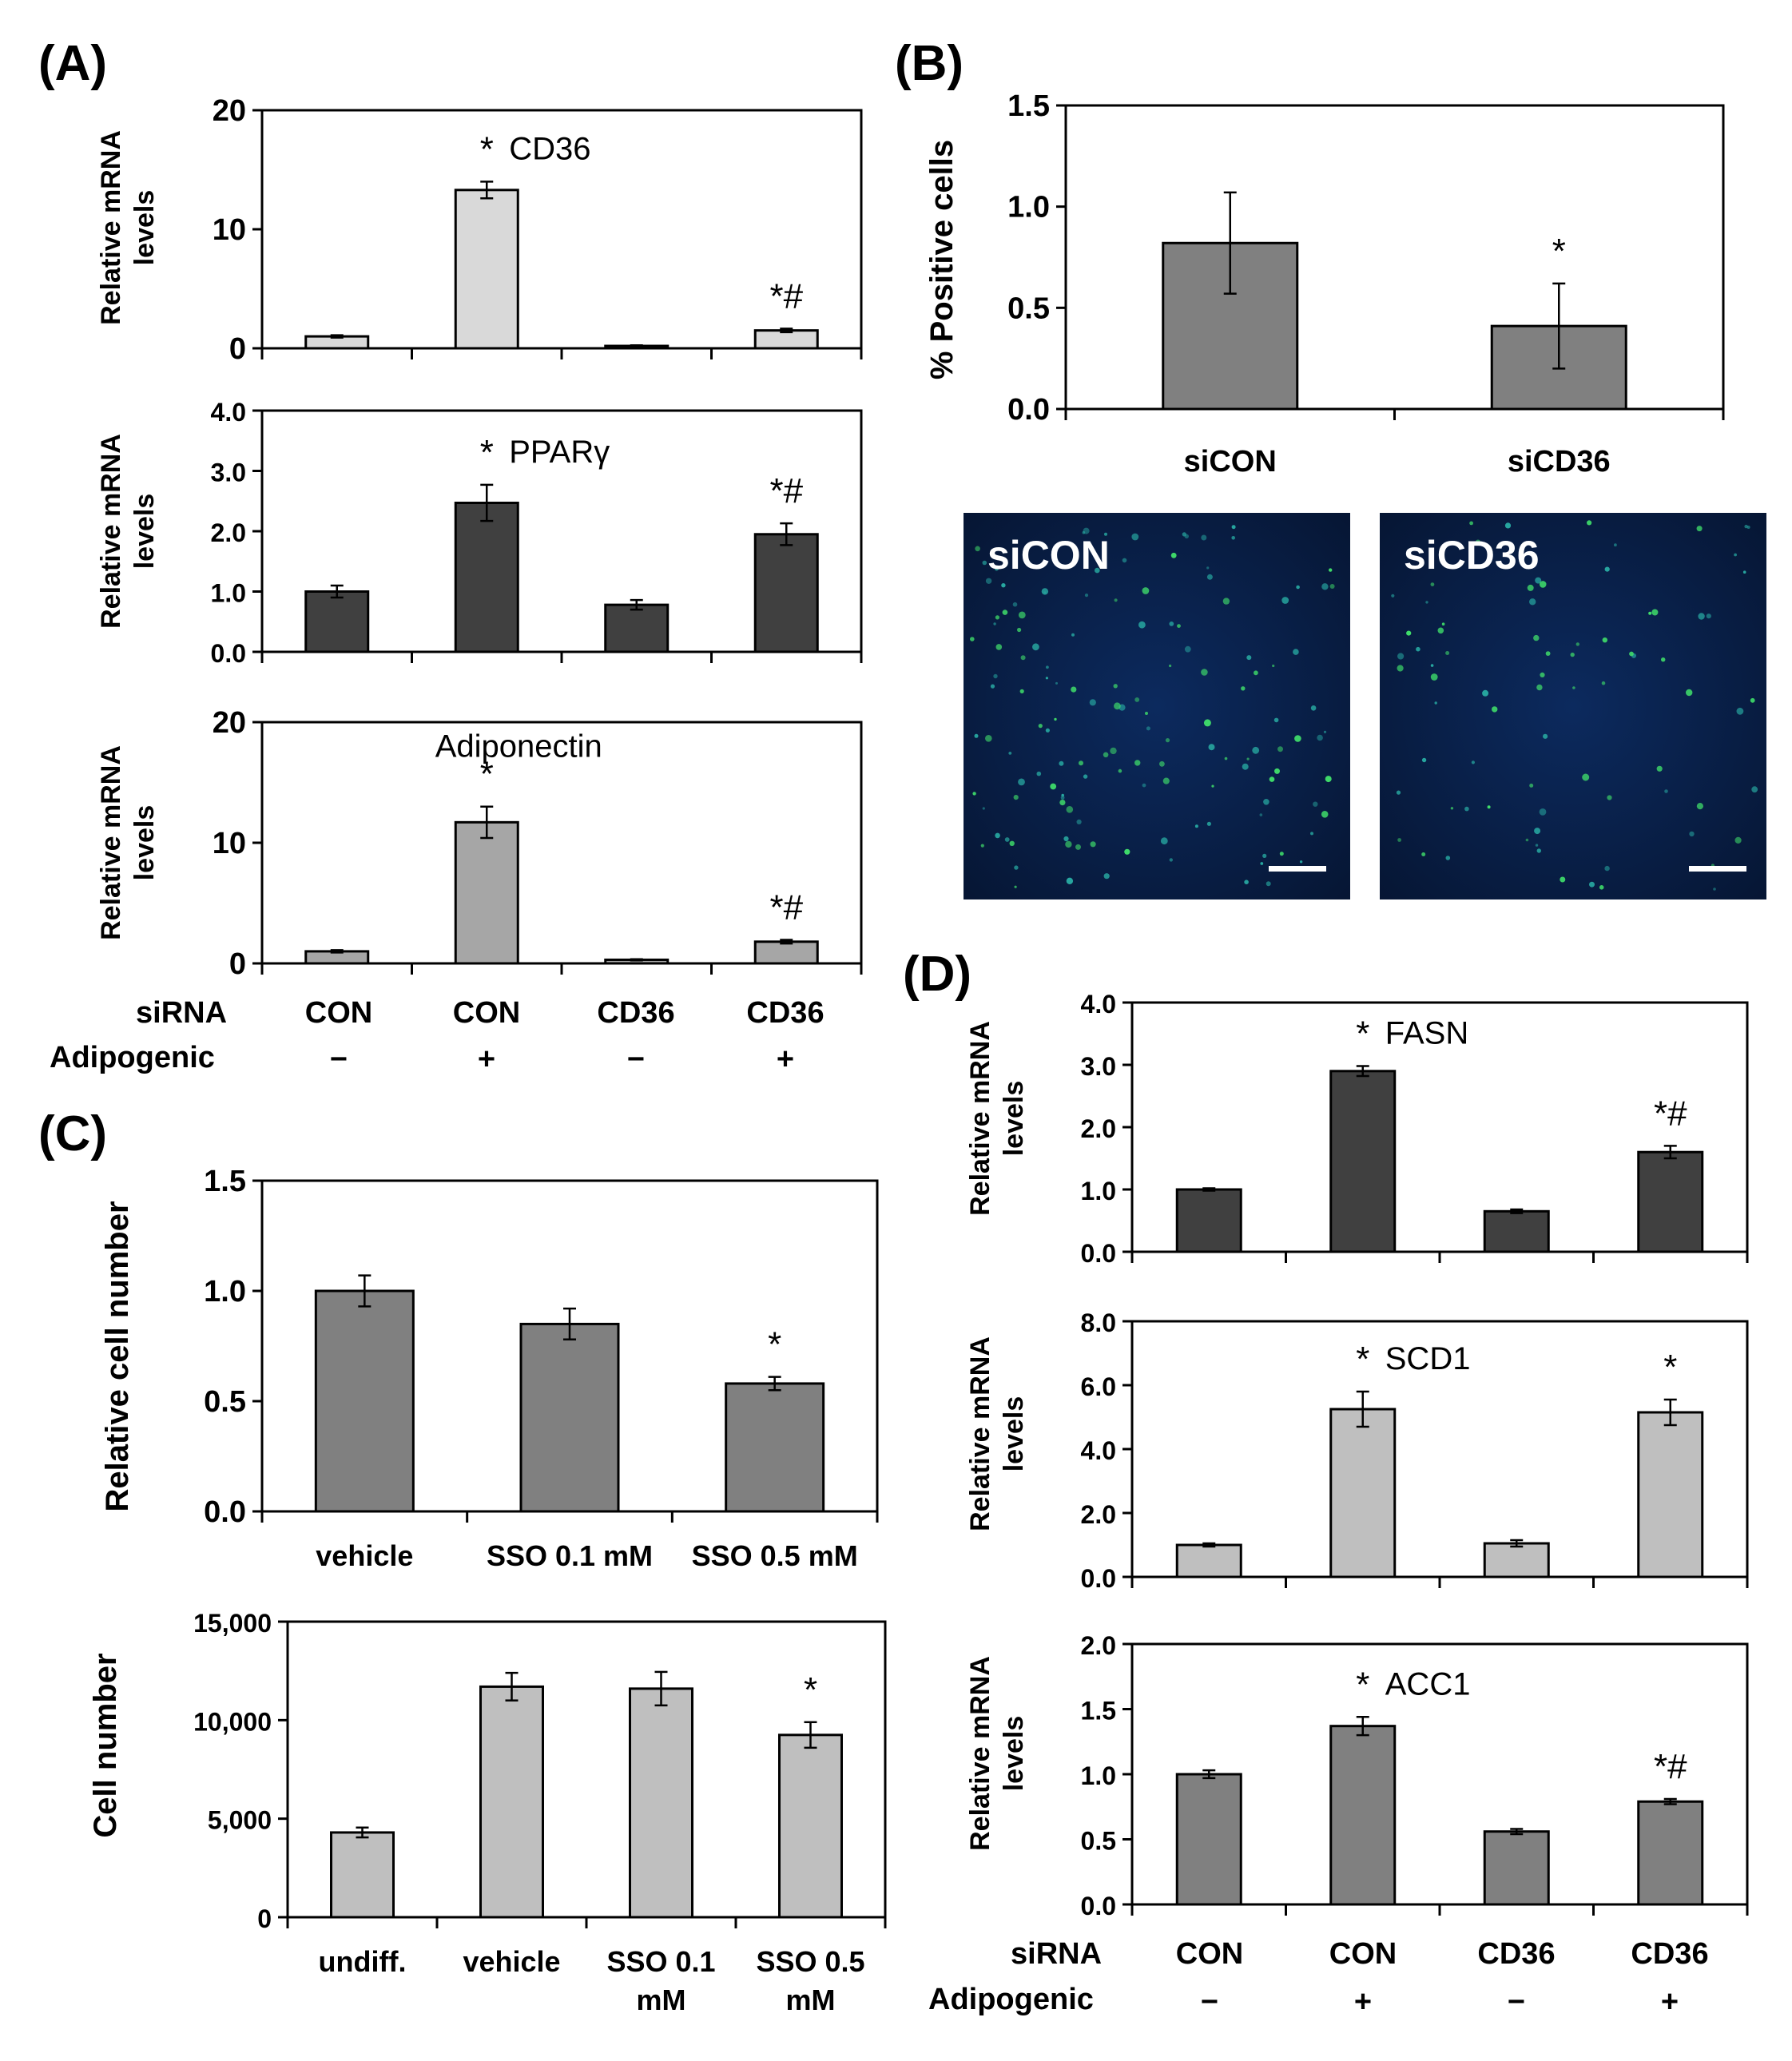 This screenshot has height=2061, width=1792. What do you see at coordinates (363, 1962) in the screenshot?
I see `category-label: undiff.` at bounding box center [363, 1962].